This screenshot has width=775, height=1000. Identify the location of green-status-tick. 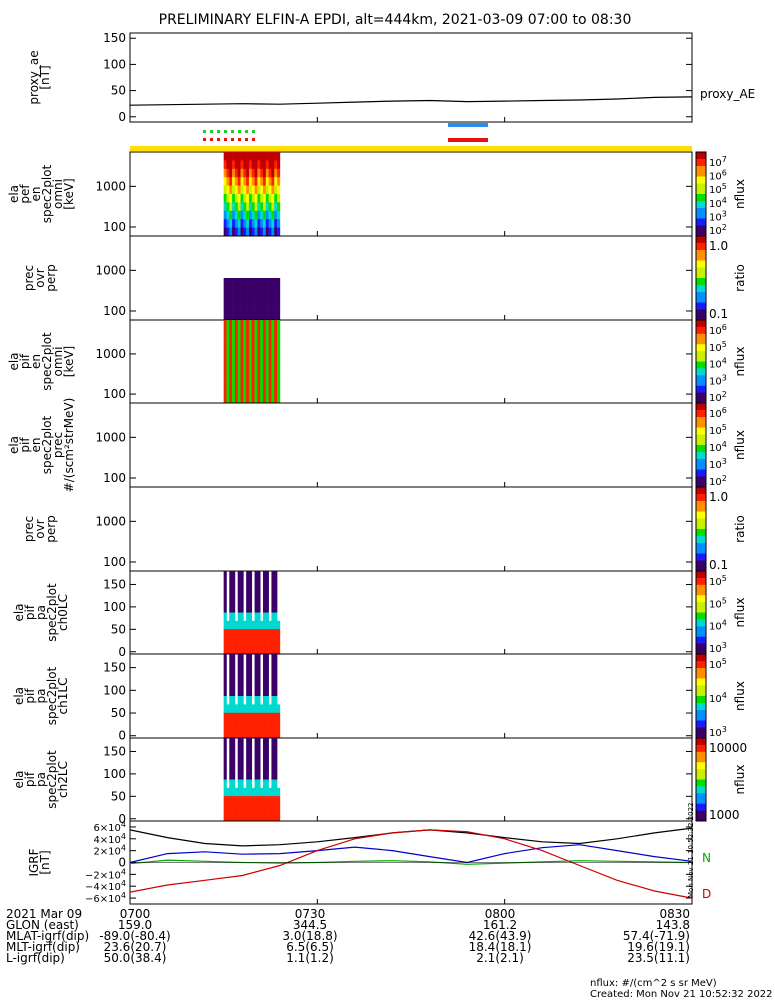
(225, 131).